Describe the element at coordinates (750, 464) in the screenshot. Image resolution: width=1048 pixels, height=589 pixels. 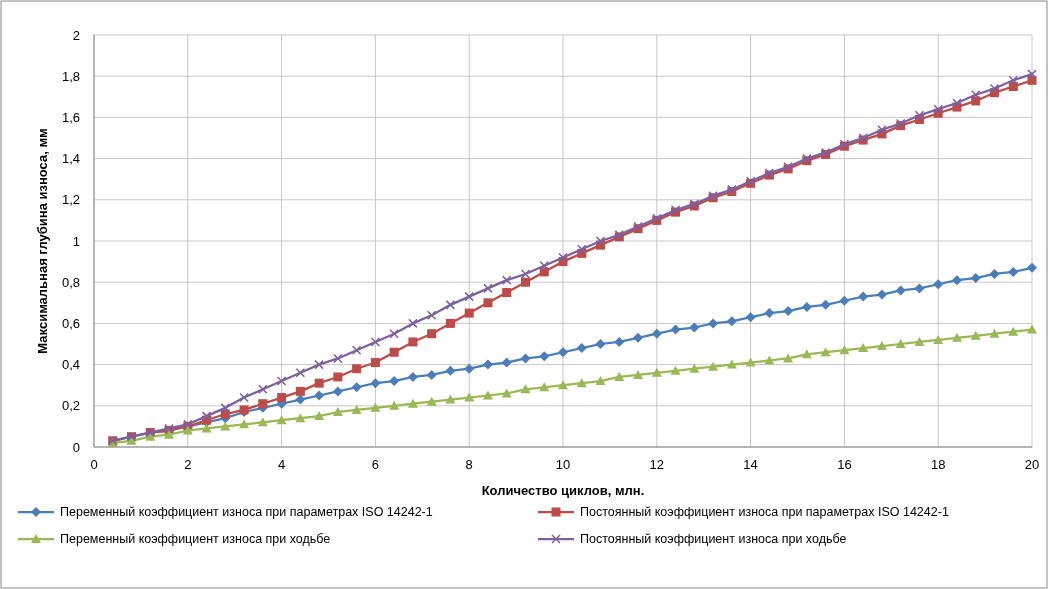
I see `x-tick-label: 14` at that location.